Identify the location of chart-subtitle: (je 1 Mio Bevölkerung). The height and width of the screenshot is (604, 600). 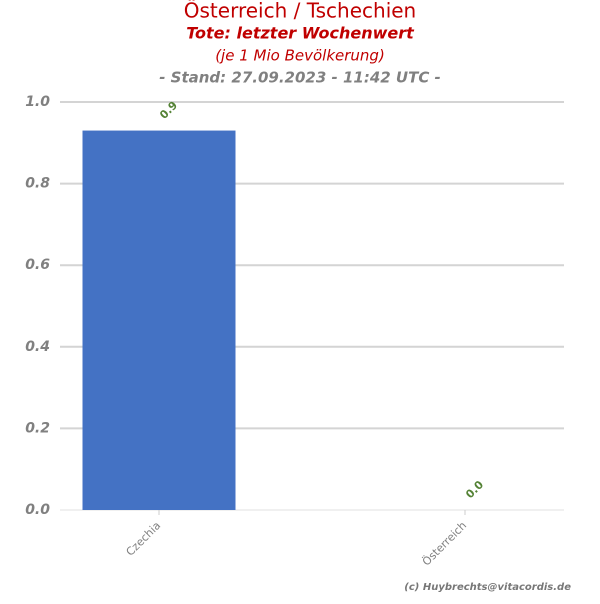
(300, 56).